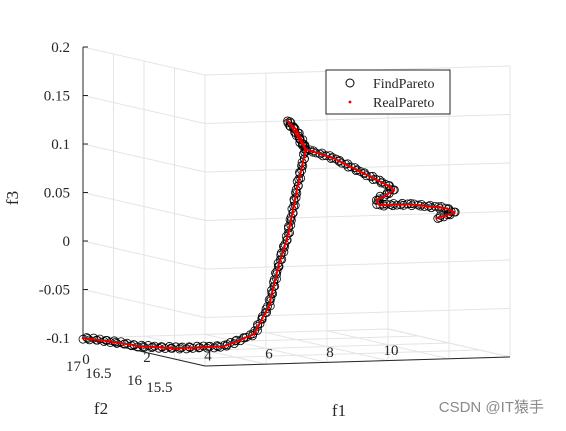  Describe the element at coordinates (147, 358) in the screenshot. I see `x-tick-label: 2` at that location.